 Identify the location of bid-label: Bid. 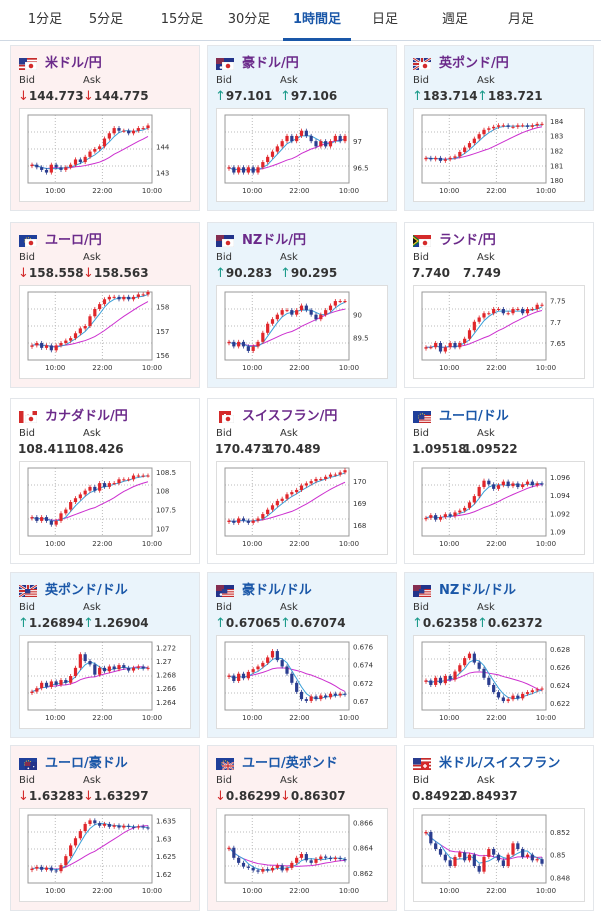
(224, 780).